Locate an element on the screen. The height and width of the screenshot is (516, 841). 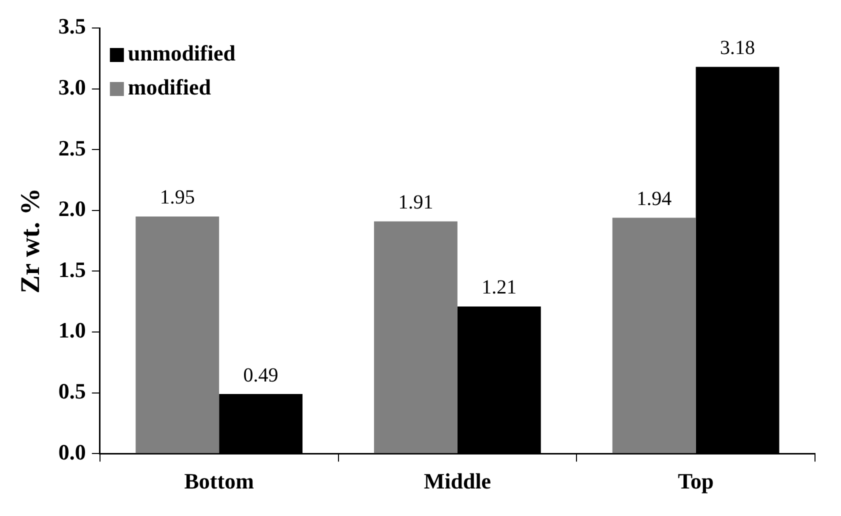
y-tick-label: 0.5 is located at coordinates (72, 391).